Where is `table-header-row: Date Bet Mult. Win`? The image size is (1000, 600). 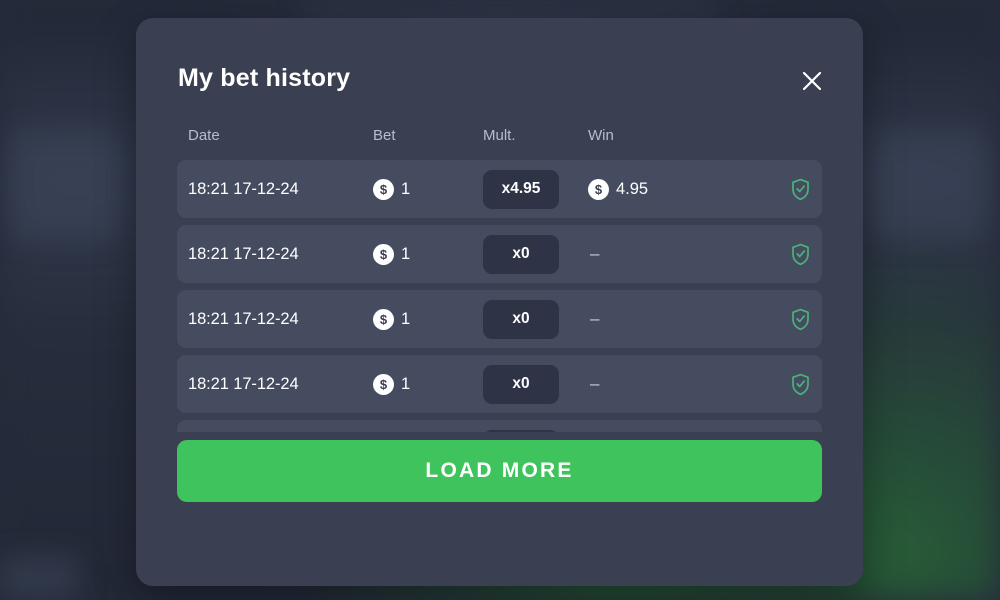
table-header-row: Date Bet Mult. Win is located at coordinates (499, 135).